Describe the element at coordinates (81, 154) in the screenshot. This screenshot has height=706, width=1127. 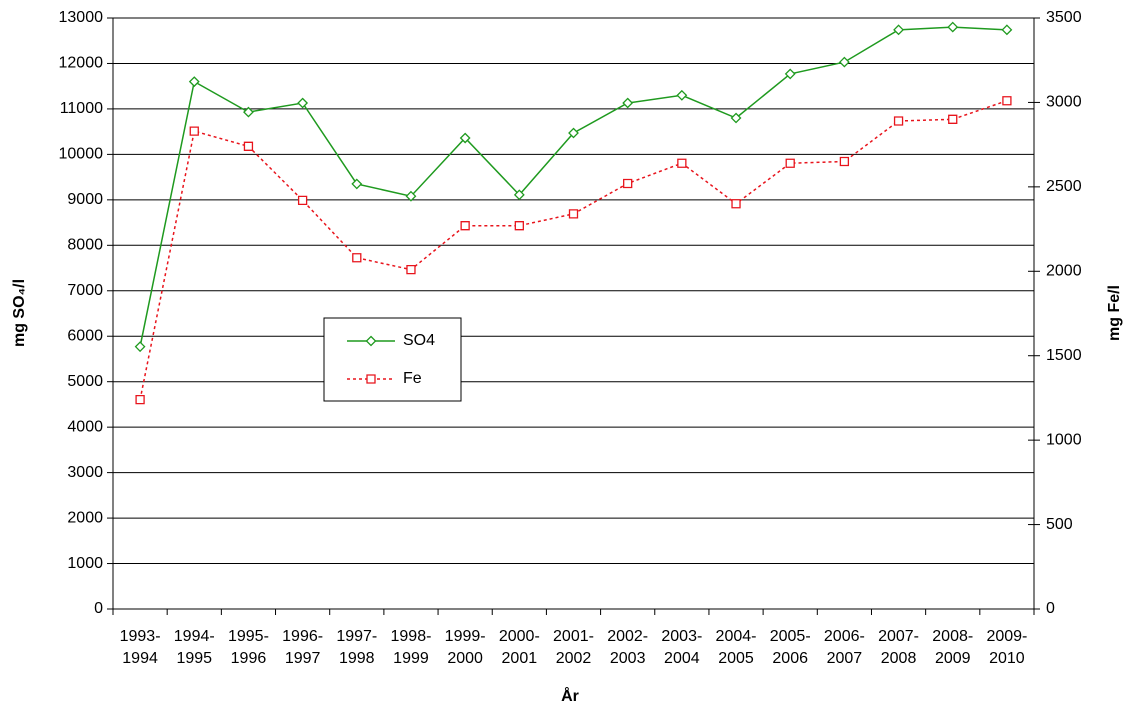
I see `y-tick-label: 10000` at that location.